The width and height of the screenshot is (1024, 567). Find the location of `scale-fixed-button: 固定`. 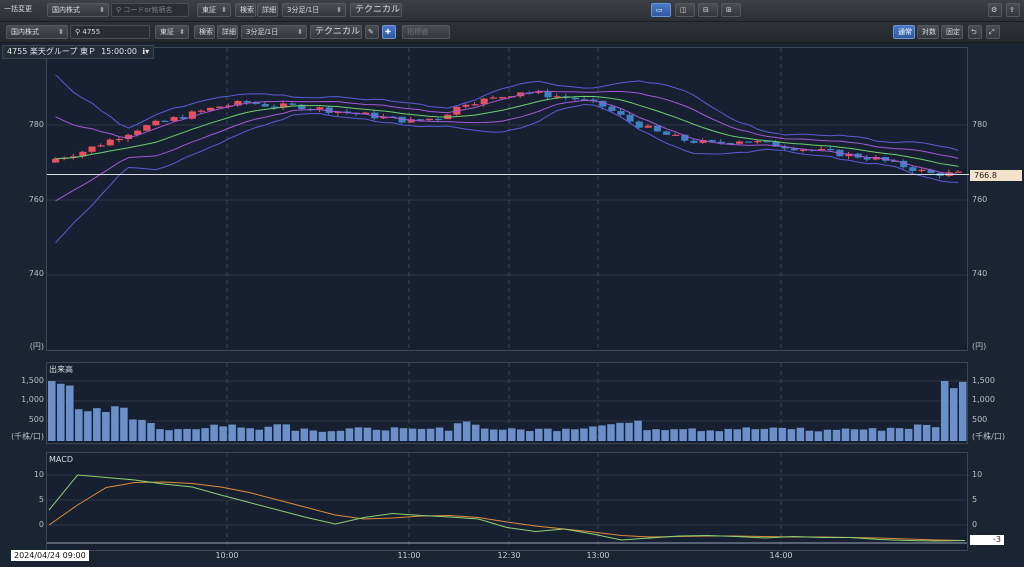

scale-fixed-button: 固定 is located at coordinates (952, 32).